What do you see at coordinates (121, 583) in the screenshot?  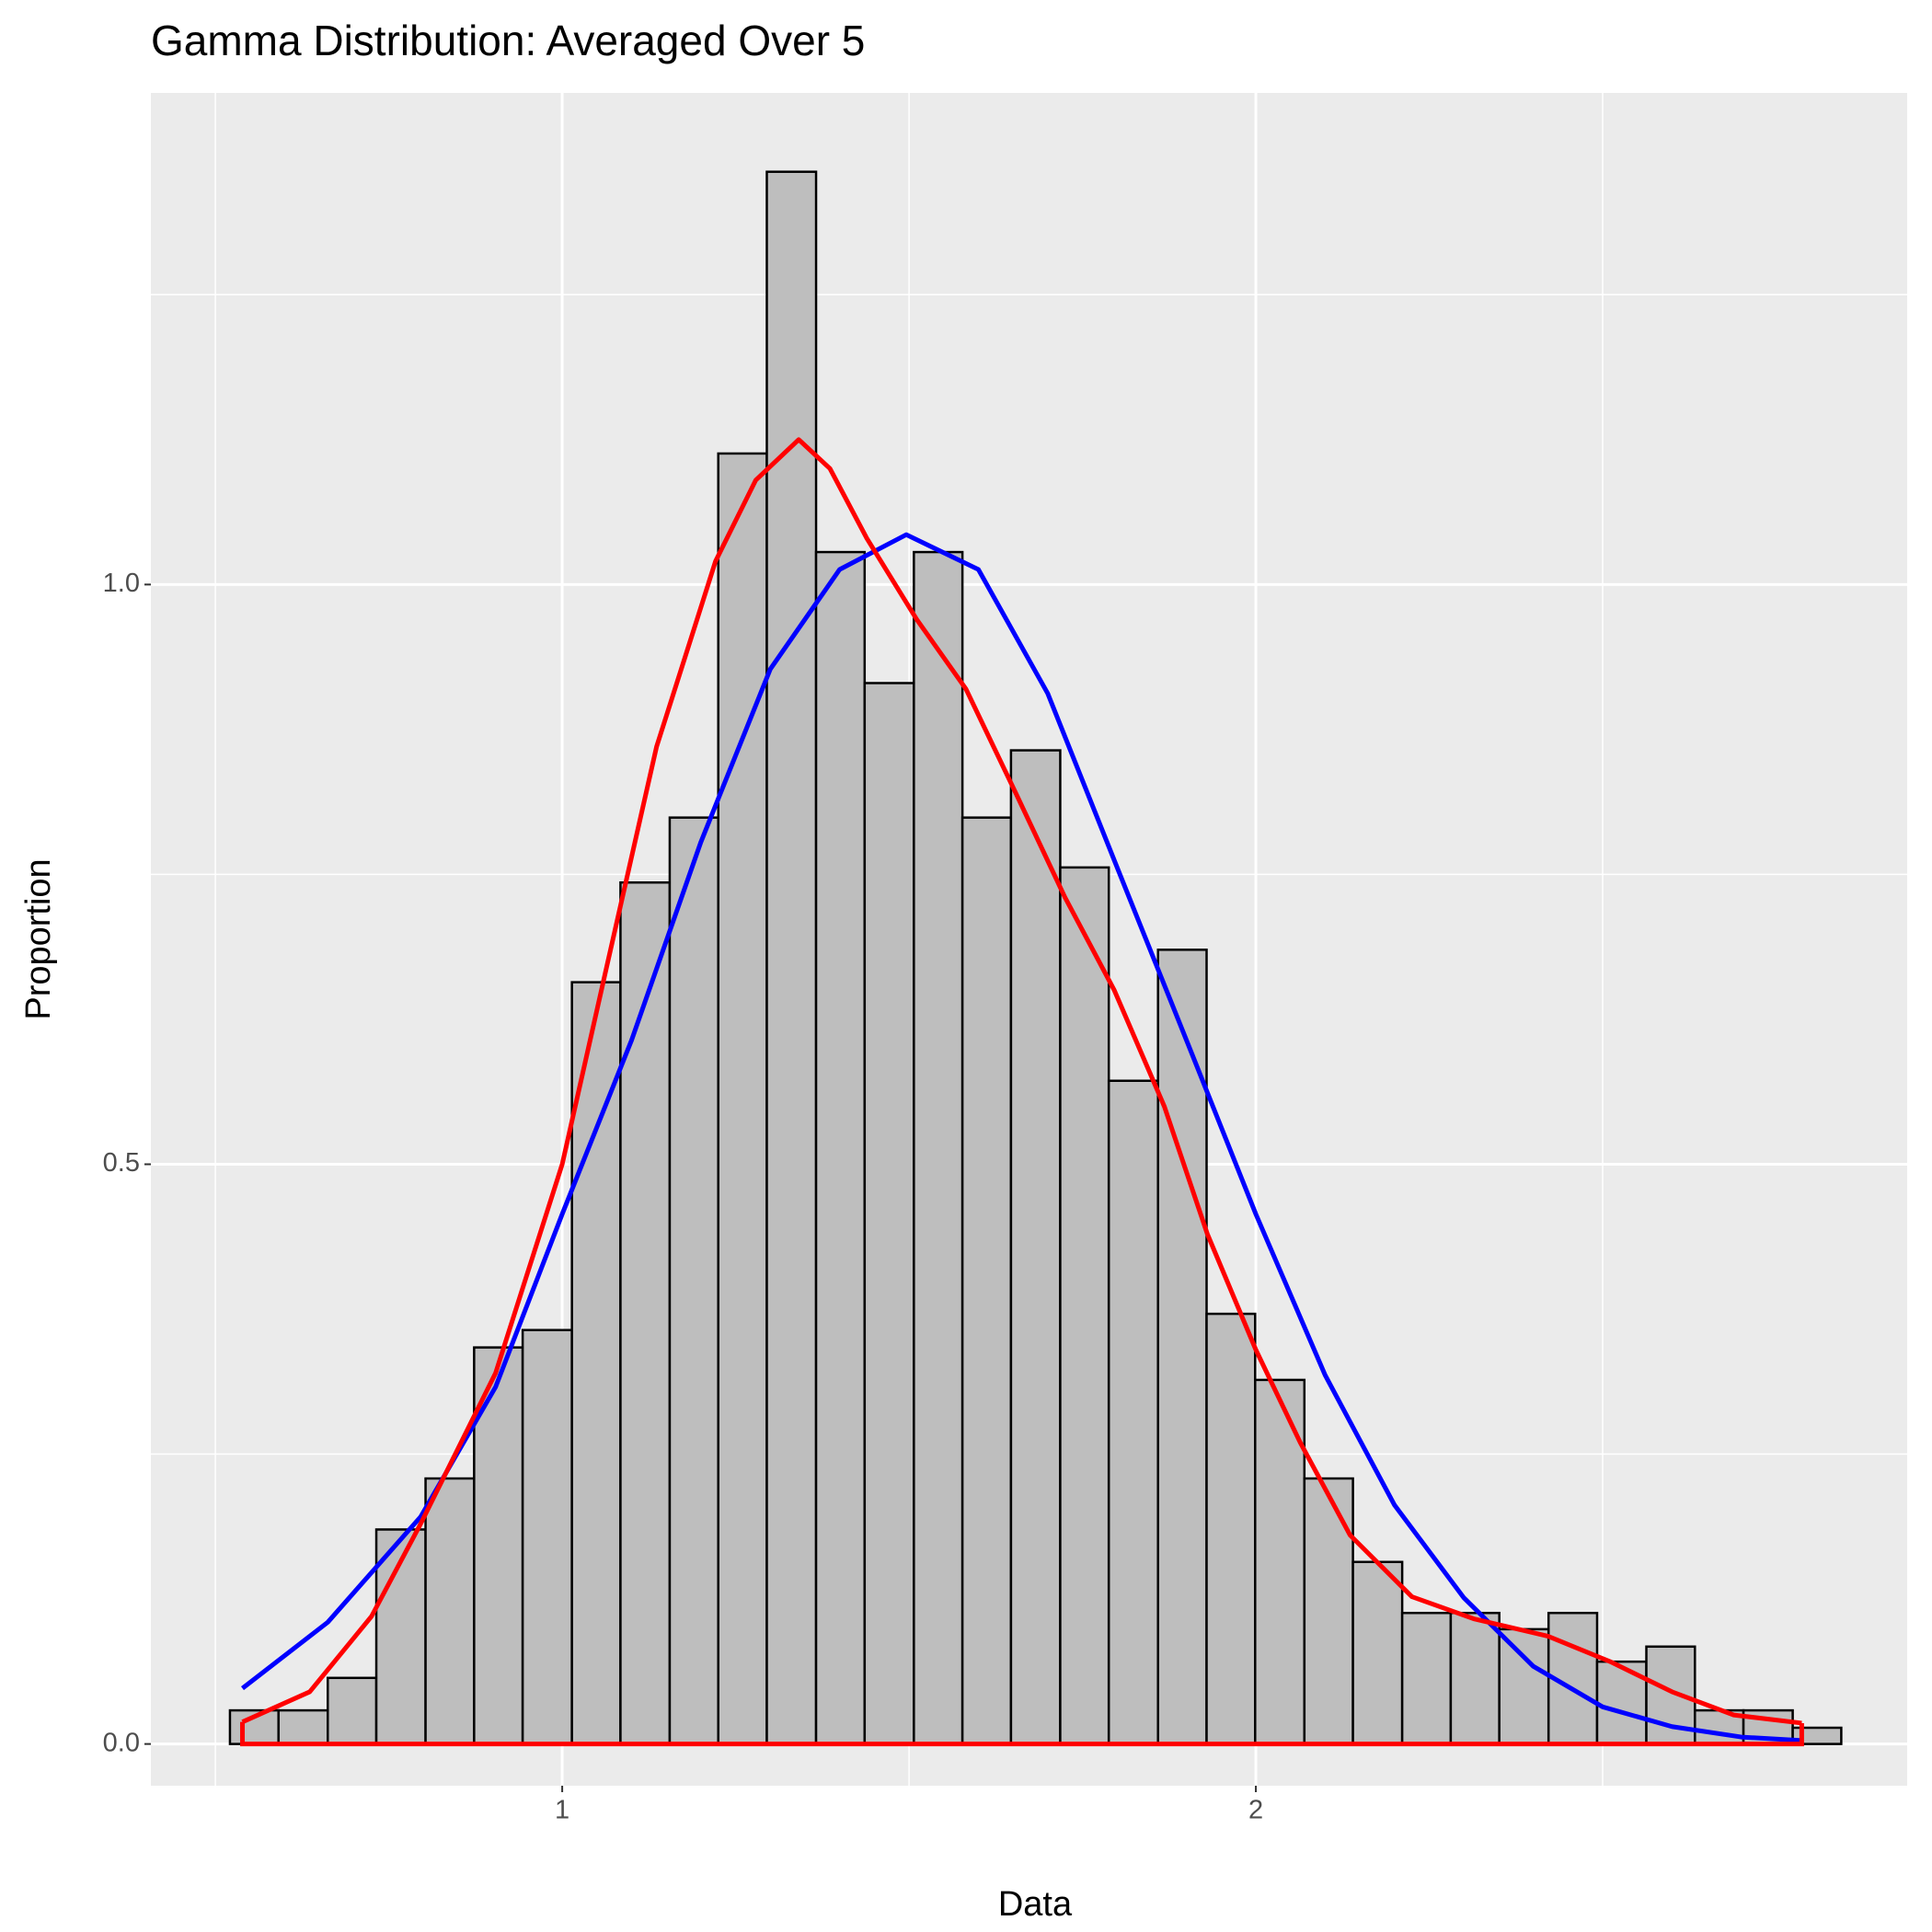 I see `y-tick-label: 1.0` at bounding box center [121, 583].